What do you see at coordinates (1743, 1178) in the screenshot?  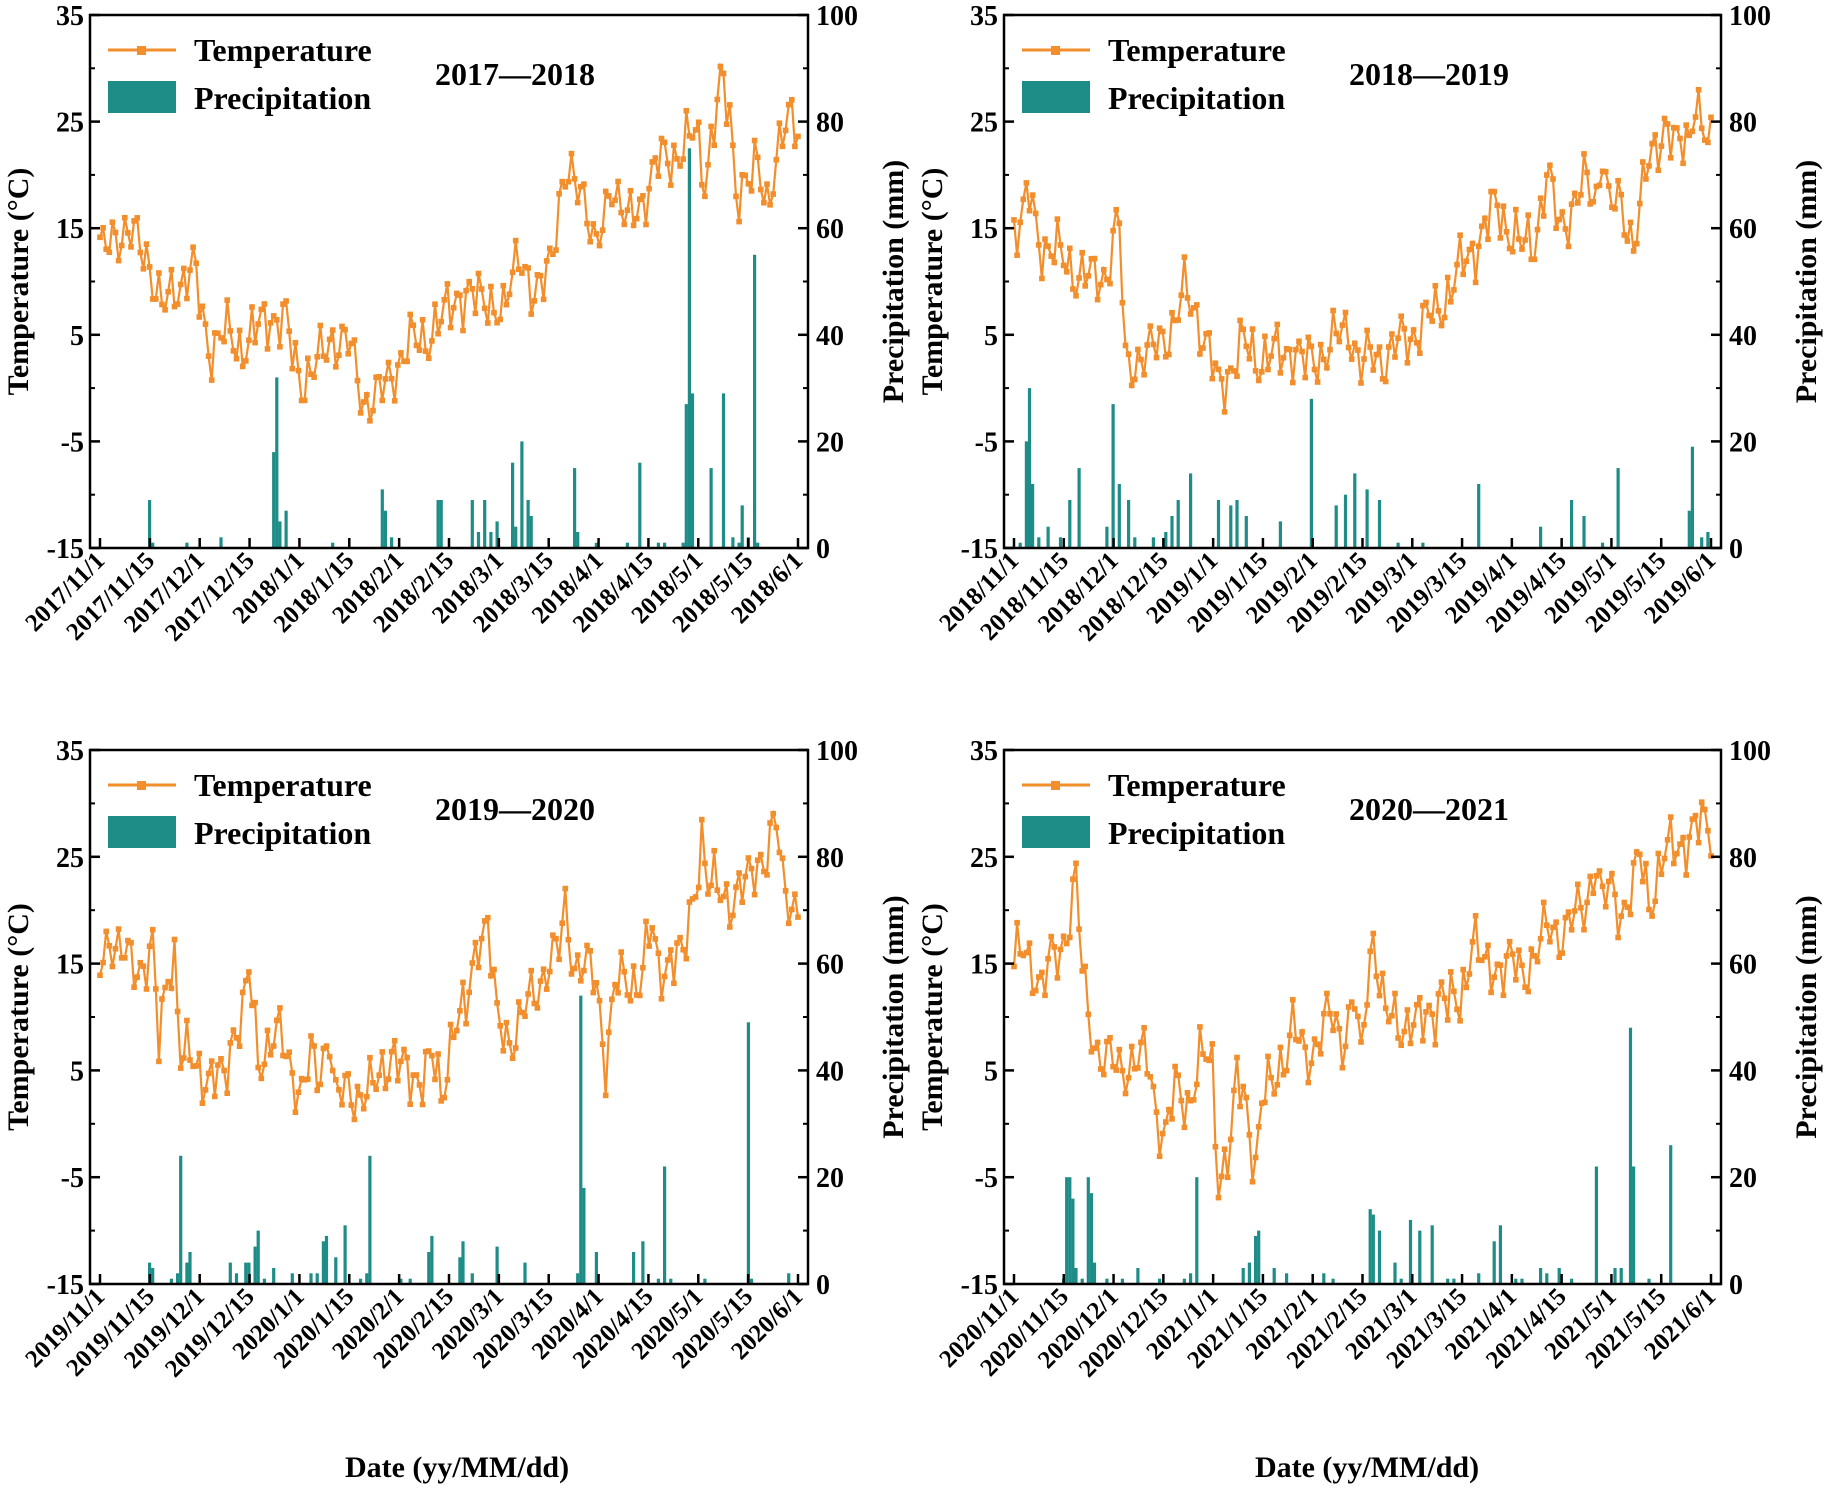 I see `y2-tick-label: 20` at bounding box center [1743, 1178].